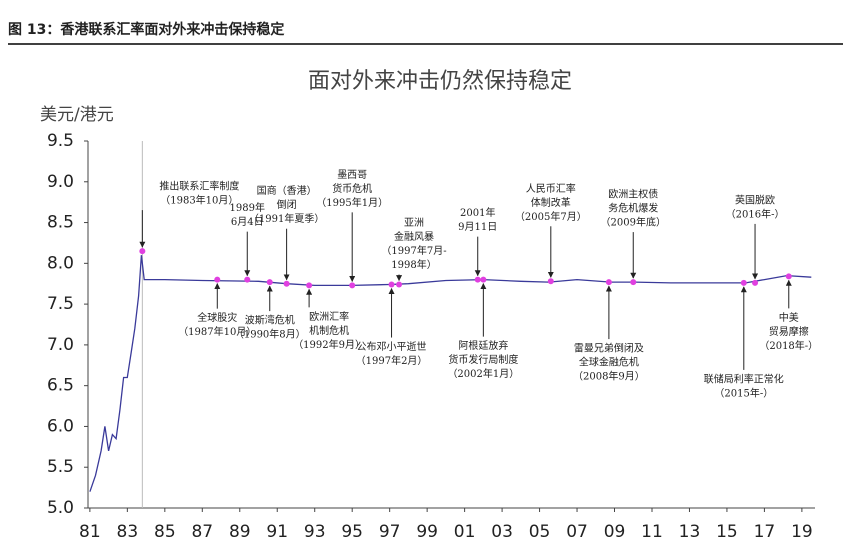 Image resolution: width=851 pixels, height=553 pixels. Describe the element at coordinates (270, 320) in the screenshot. I see `annotation-text: 波斯湾危机` at that location.